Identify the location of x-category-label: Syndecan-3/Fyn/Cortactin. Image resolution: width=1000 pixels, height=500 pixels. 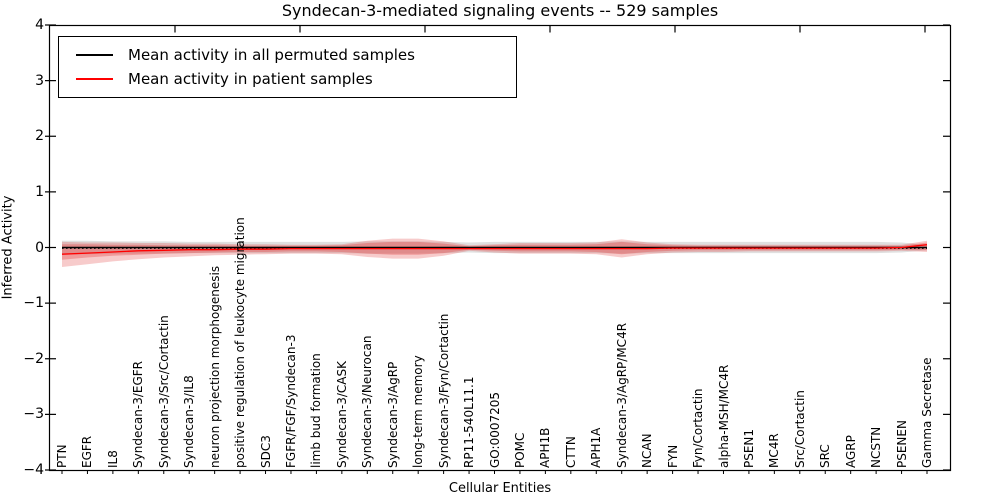
(443, 390).